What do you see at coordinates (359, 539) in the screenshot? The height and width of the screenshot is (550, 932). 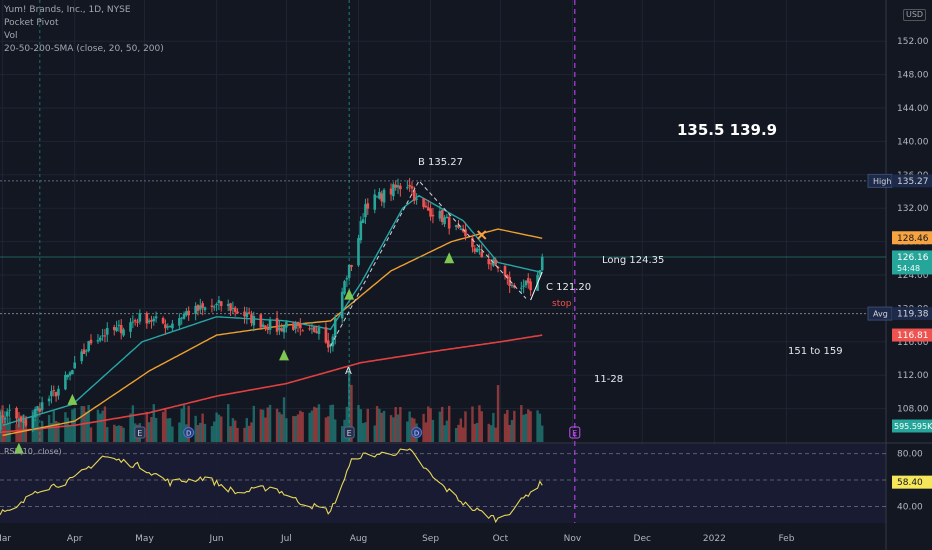 I see `time-tick-label: Aug` at bounding box center [359, 539].